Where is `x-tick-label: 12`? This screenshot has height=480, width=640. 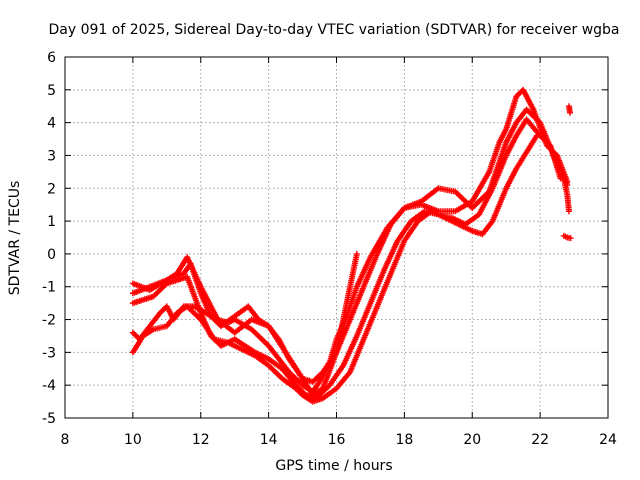
x-tick-label: 12 is located at coordinates (201, 440).